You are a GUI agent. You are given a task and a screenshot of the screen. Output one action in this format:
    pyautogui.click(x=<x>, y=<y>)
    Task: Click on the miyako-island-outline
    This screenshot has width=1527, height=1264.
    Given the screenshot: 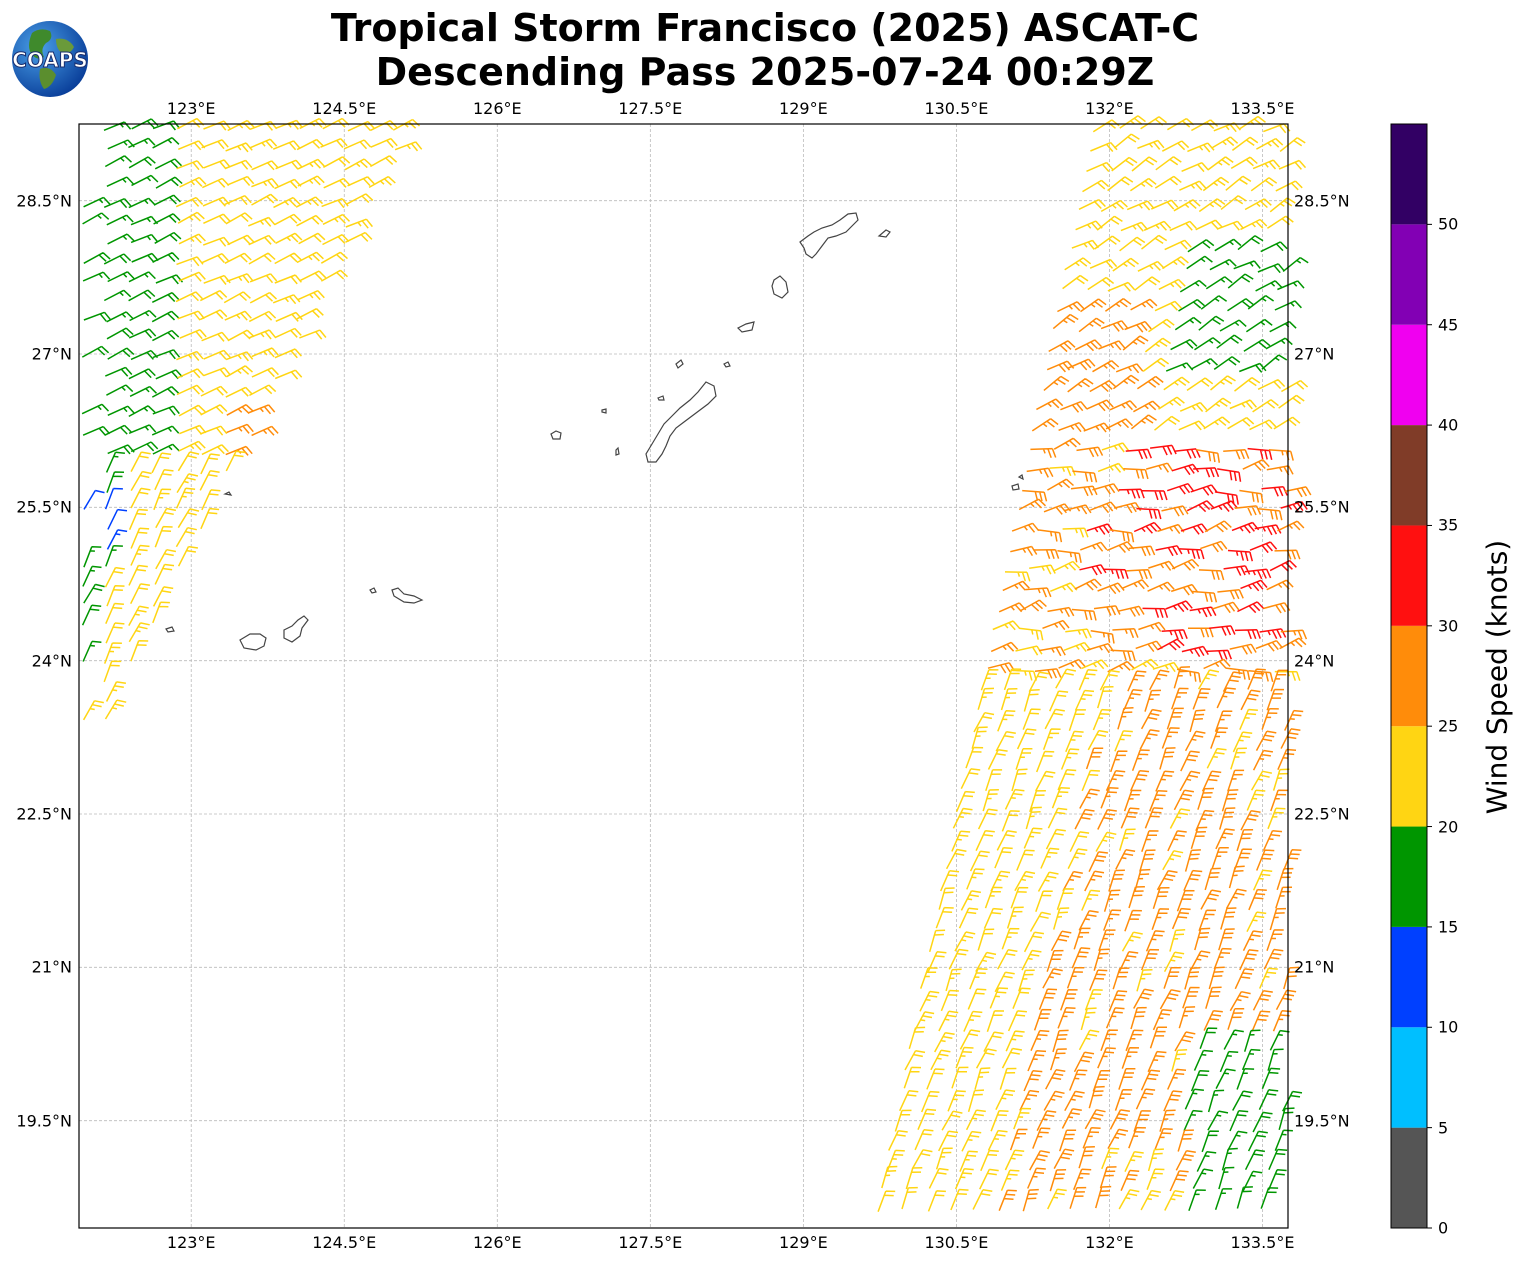 What is the action you would take?
    pyautogui.click(x=407, y=595)
    